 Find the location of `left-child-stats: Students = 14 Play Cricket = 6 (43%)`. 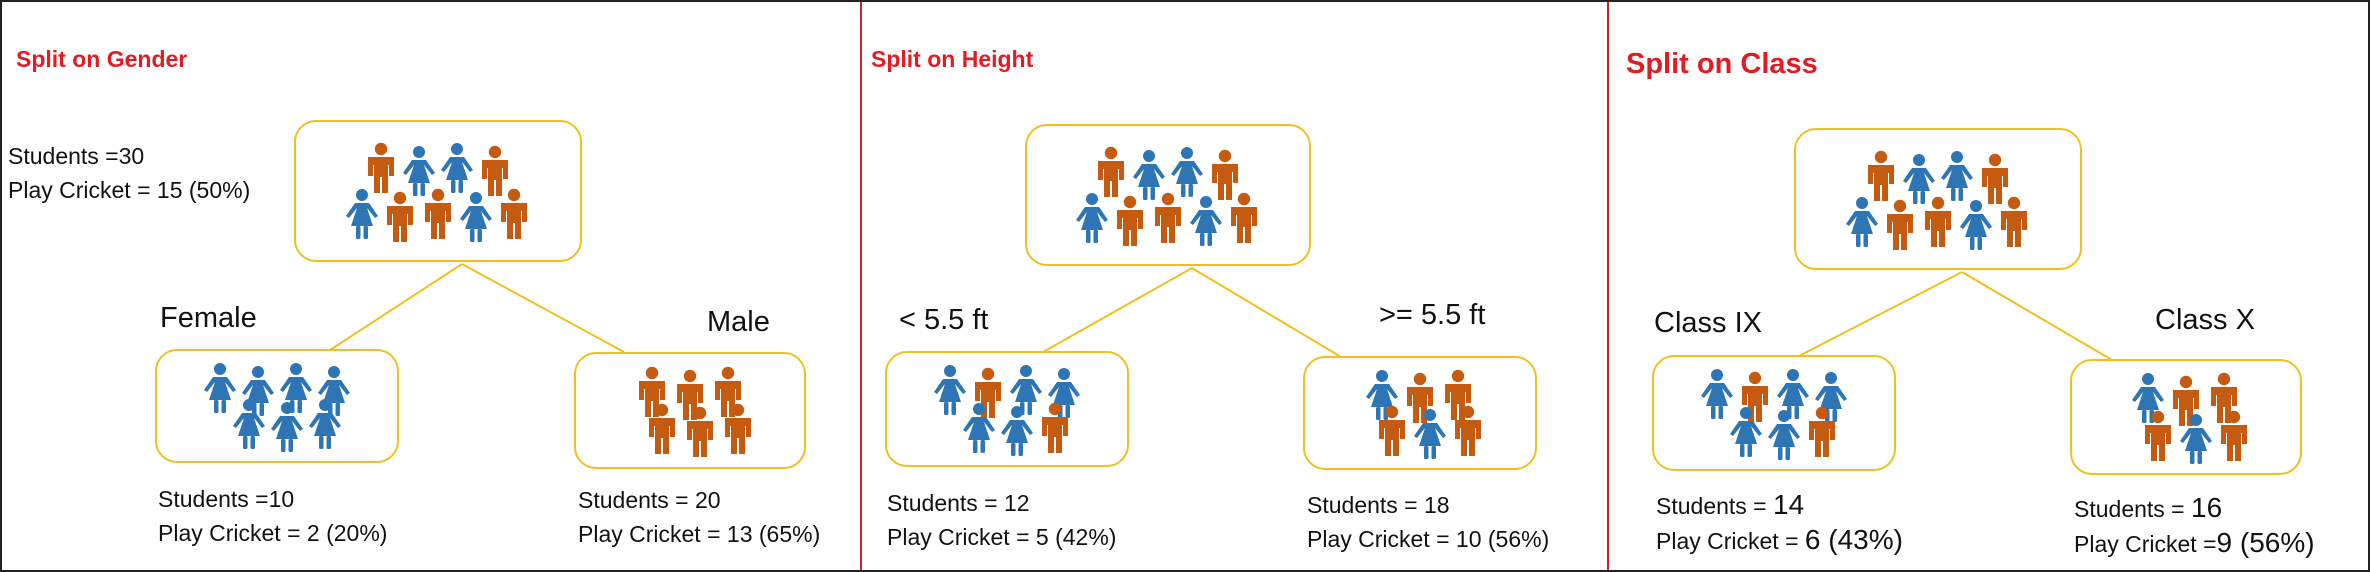

left-child-stats: Students = 14 Play Cricket = 6 (43%) is located at coordinates (1779, 523).